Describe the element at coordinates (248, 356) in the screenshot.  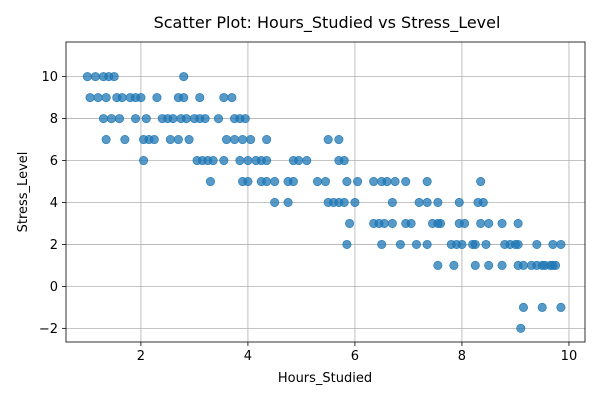
I see `x-tick-label: 4` at that location.